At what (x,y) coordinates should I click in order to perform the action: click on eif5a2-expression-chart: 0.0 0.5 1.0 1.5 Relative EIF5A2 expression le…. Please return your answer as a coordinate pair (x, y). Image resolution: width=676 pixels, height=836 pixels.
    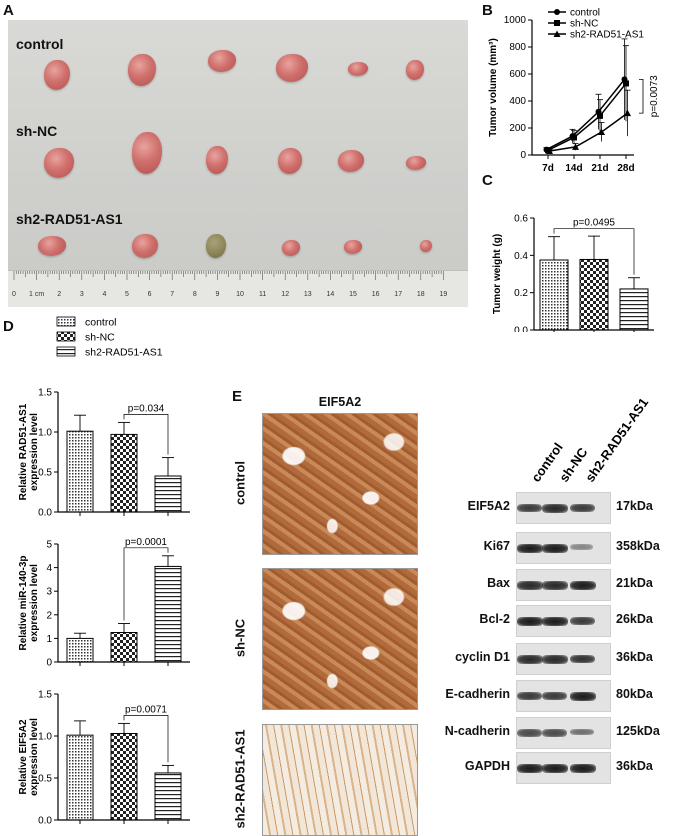
    Looking at the image, I should click on (104, 758).